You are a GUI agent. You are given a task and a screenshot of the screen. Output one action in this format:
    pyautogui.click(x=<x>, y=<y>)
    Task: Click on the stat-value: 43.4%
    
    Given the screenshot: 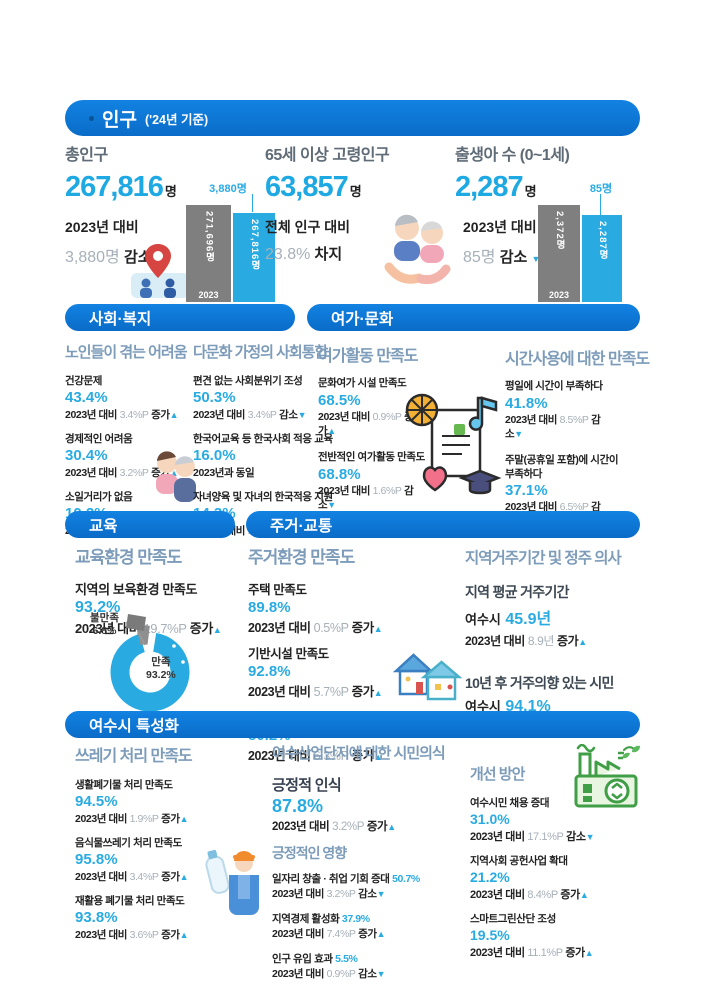 What is the action you would take?
    pyautogui.click(x=86, y=397)
    